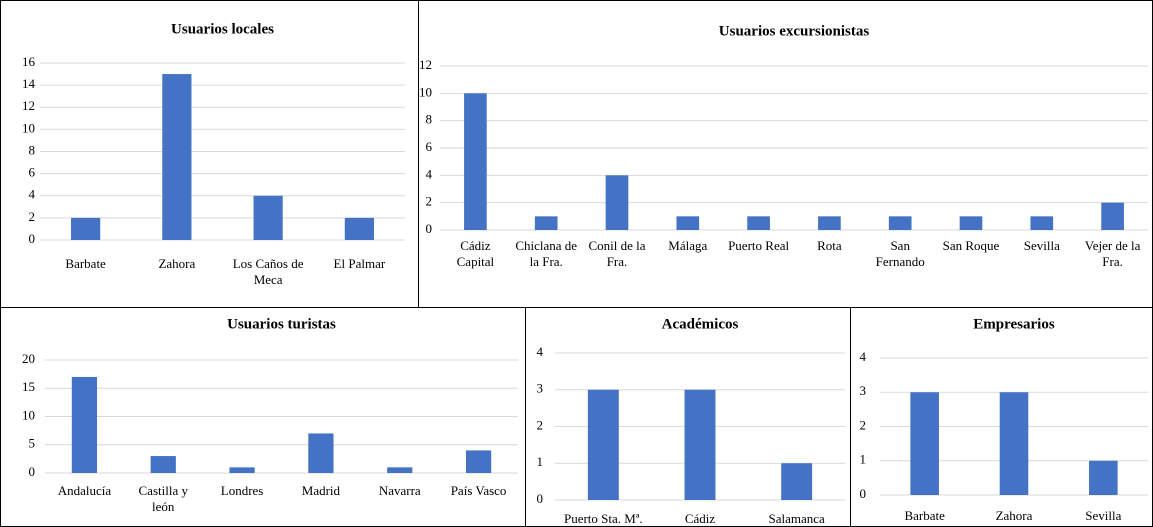  Describe the element at coordinates (971, 245) in the screenshot. I see `x-tick-label: San Roque` at that location.